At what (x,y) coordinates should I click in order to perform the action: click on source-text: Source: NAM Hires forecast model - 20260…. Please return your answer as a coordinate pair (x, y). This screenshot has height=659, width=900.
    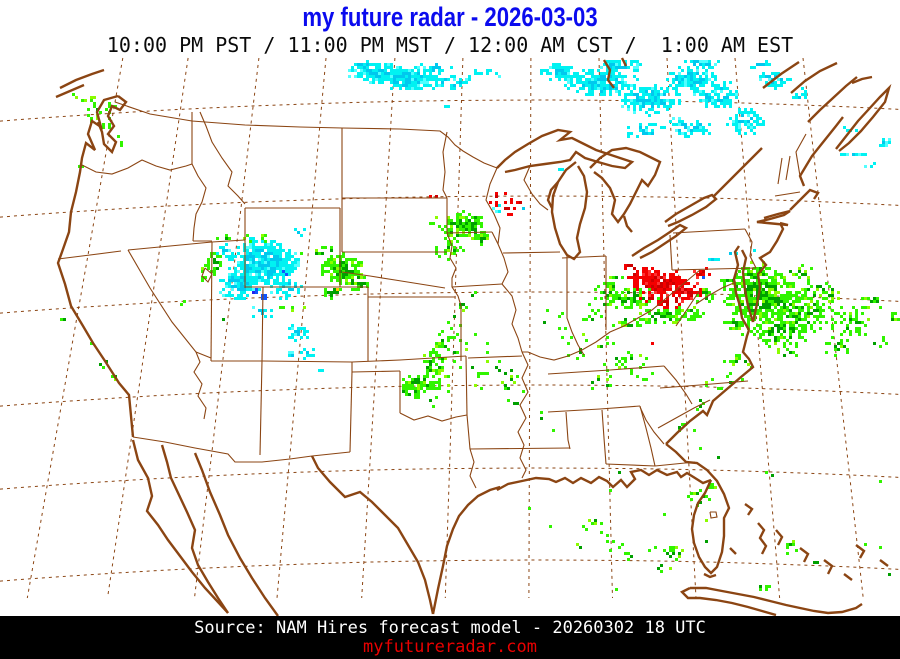
    Looking at the image, I should click on (450, 628).